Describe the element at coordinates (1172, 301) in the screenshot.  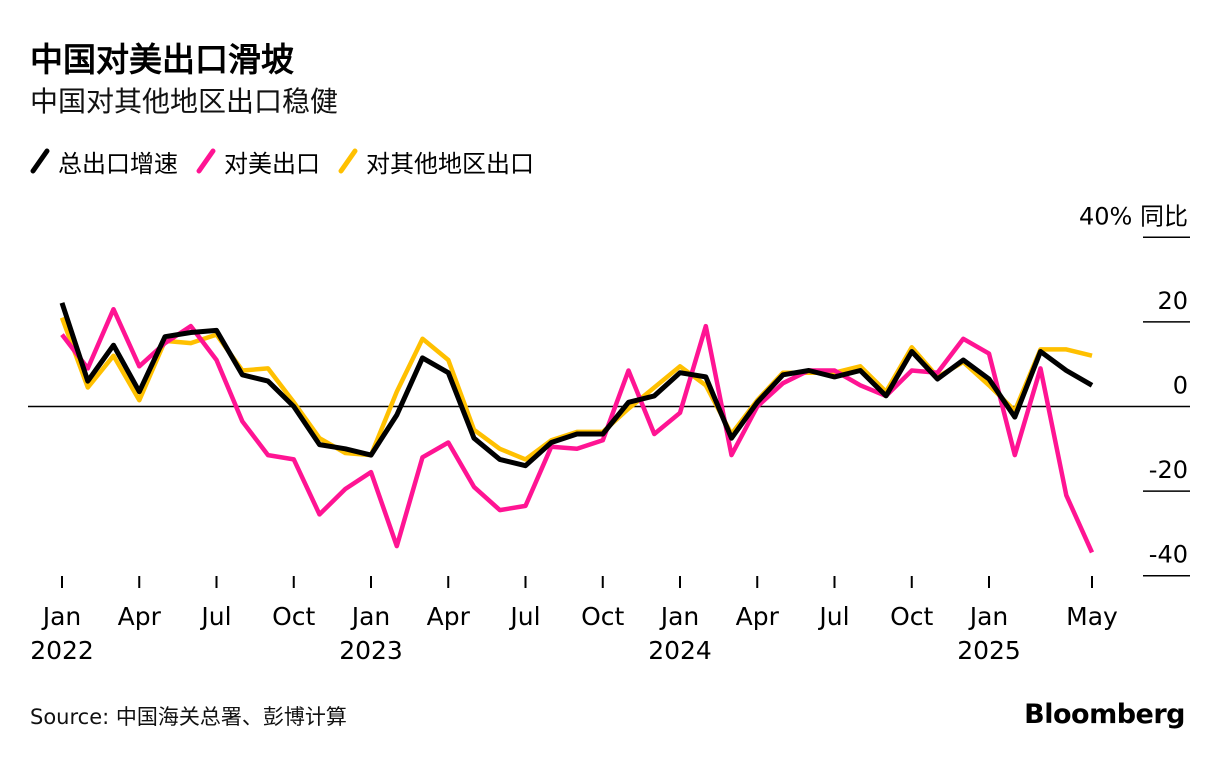
I see `y-tick-label: 20` at that location.